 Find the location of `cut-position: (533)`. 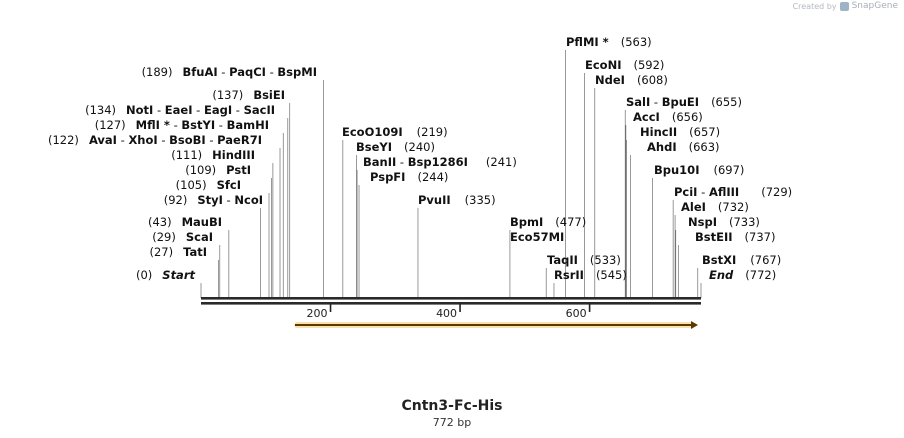

cut-position: (533) is located at coordinates (605, 260).